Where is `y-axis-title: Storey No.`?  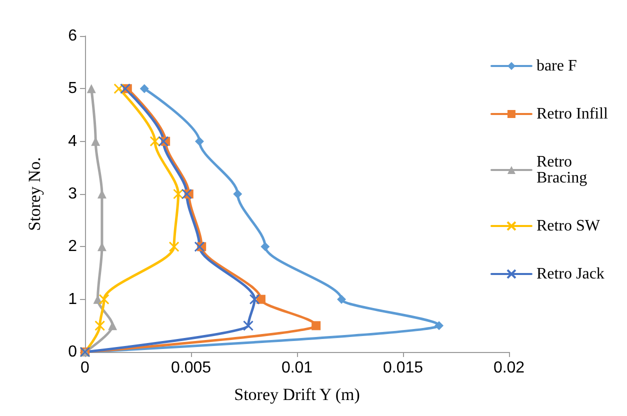 y-axis-title: Storey No. is located at coordinates (34, 194).